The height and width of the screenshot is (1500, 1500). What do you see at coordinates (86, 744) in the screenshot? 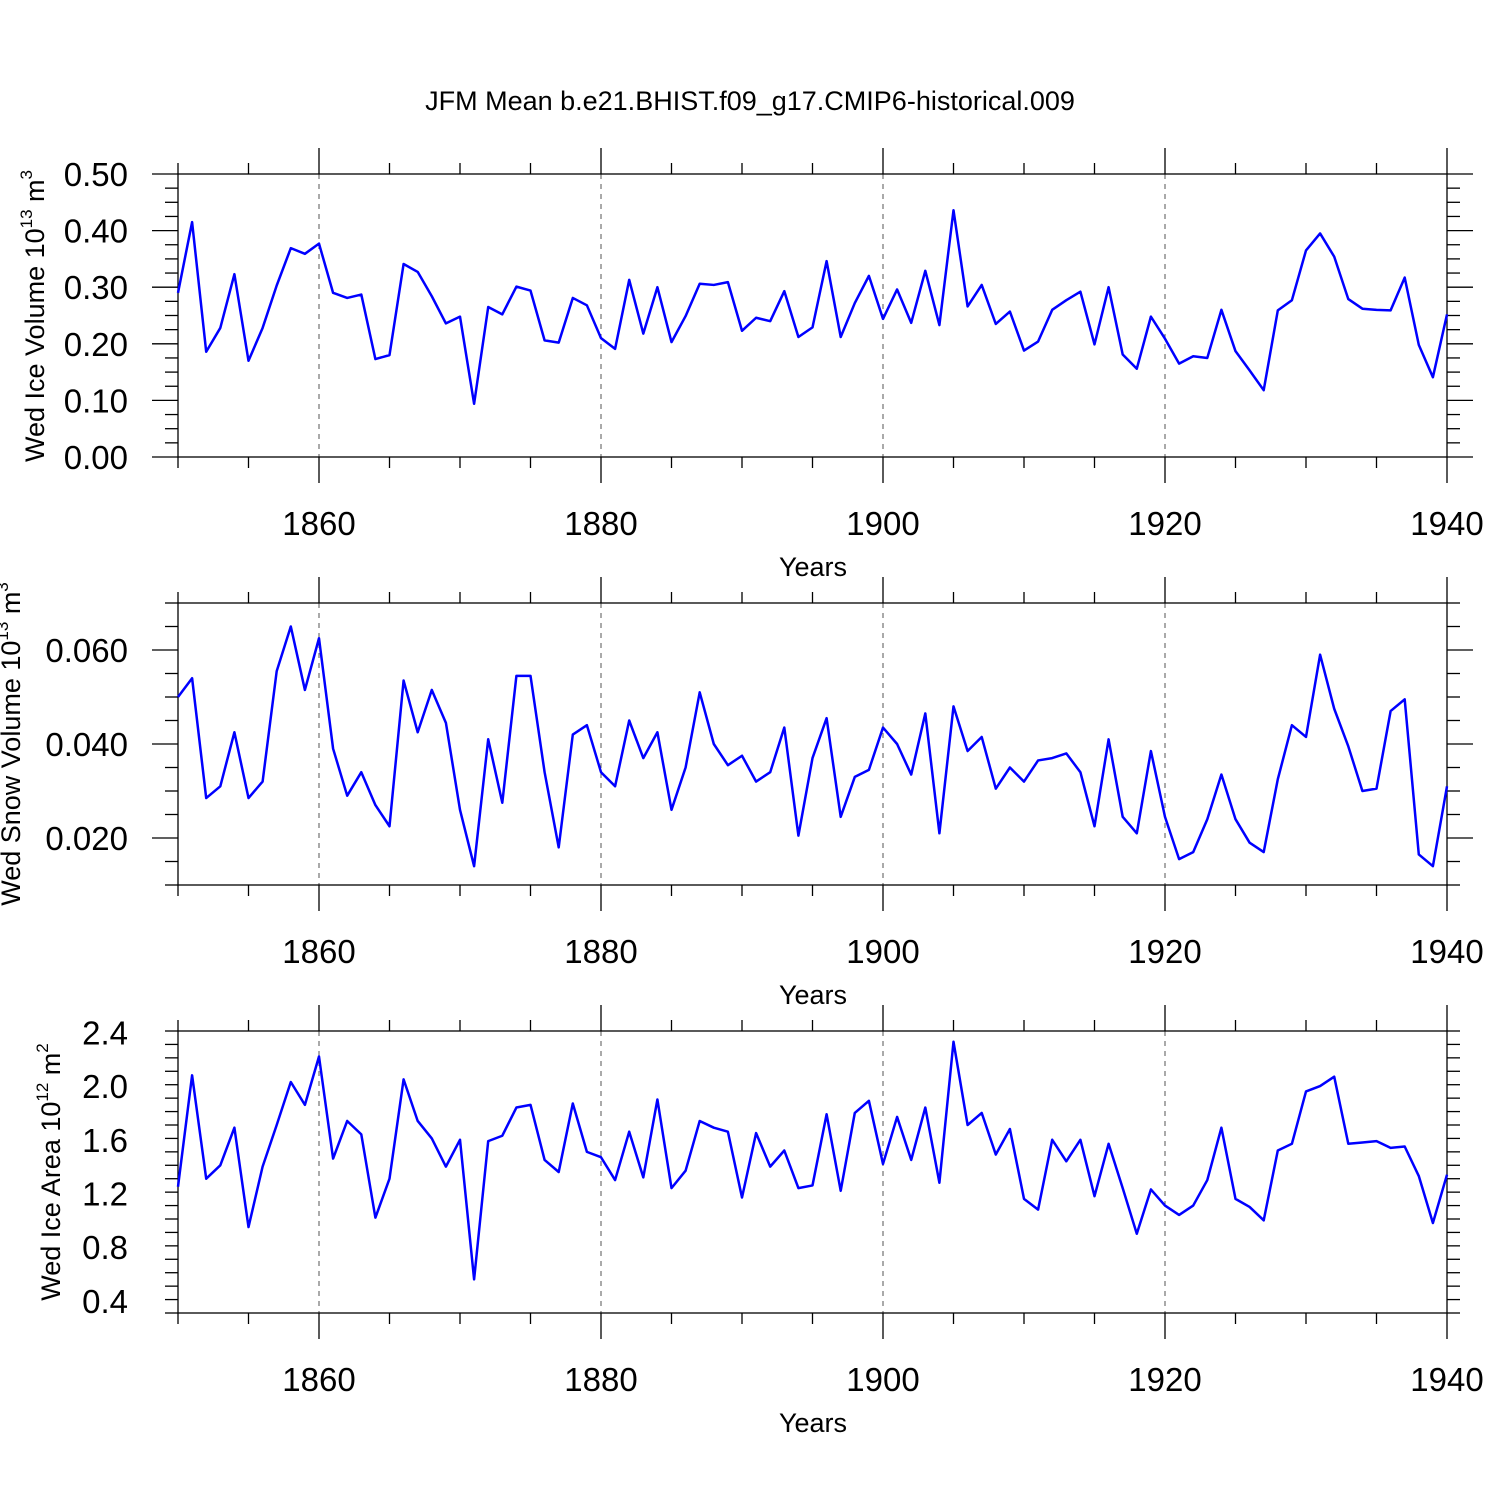
I see `y-tick-label: 0.040` at bounding box center [86, 744].